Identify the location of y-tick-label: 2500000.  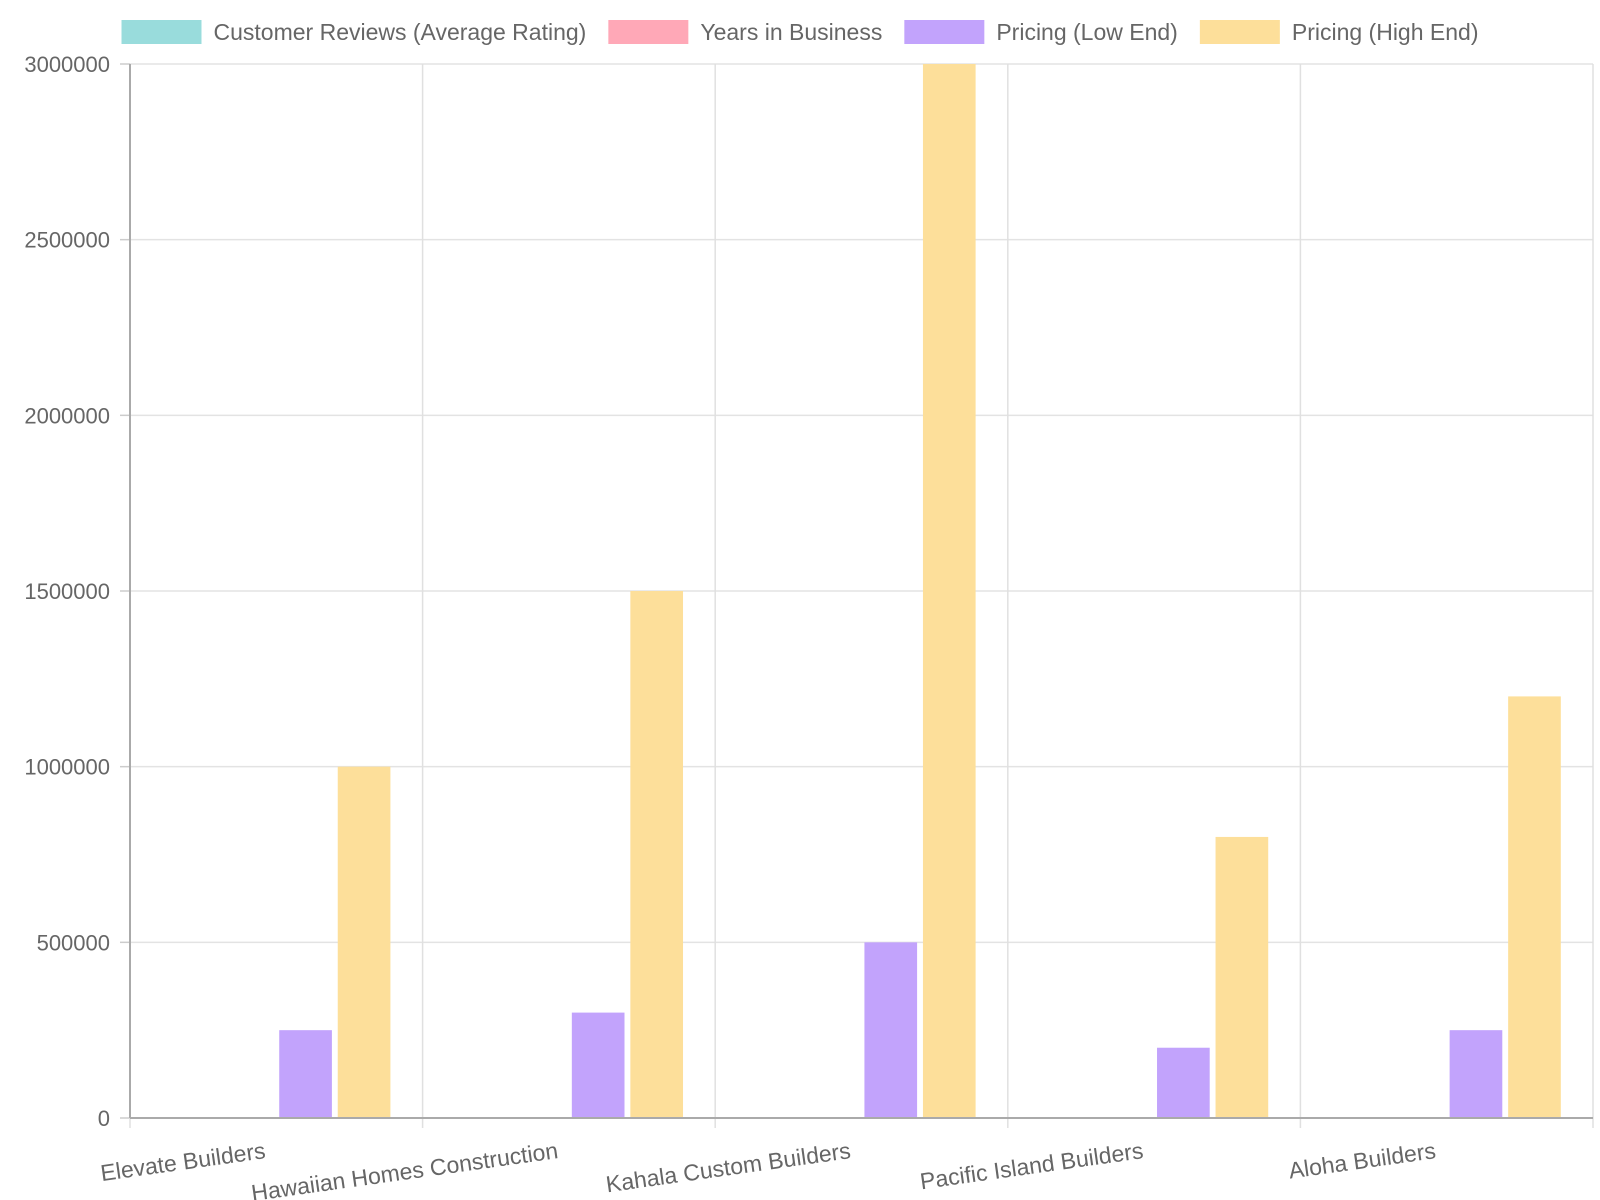
(67, 240).